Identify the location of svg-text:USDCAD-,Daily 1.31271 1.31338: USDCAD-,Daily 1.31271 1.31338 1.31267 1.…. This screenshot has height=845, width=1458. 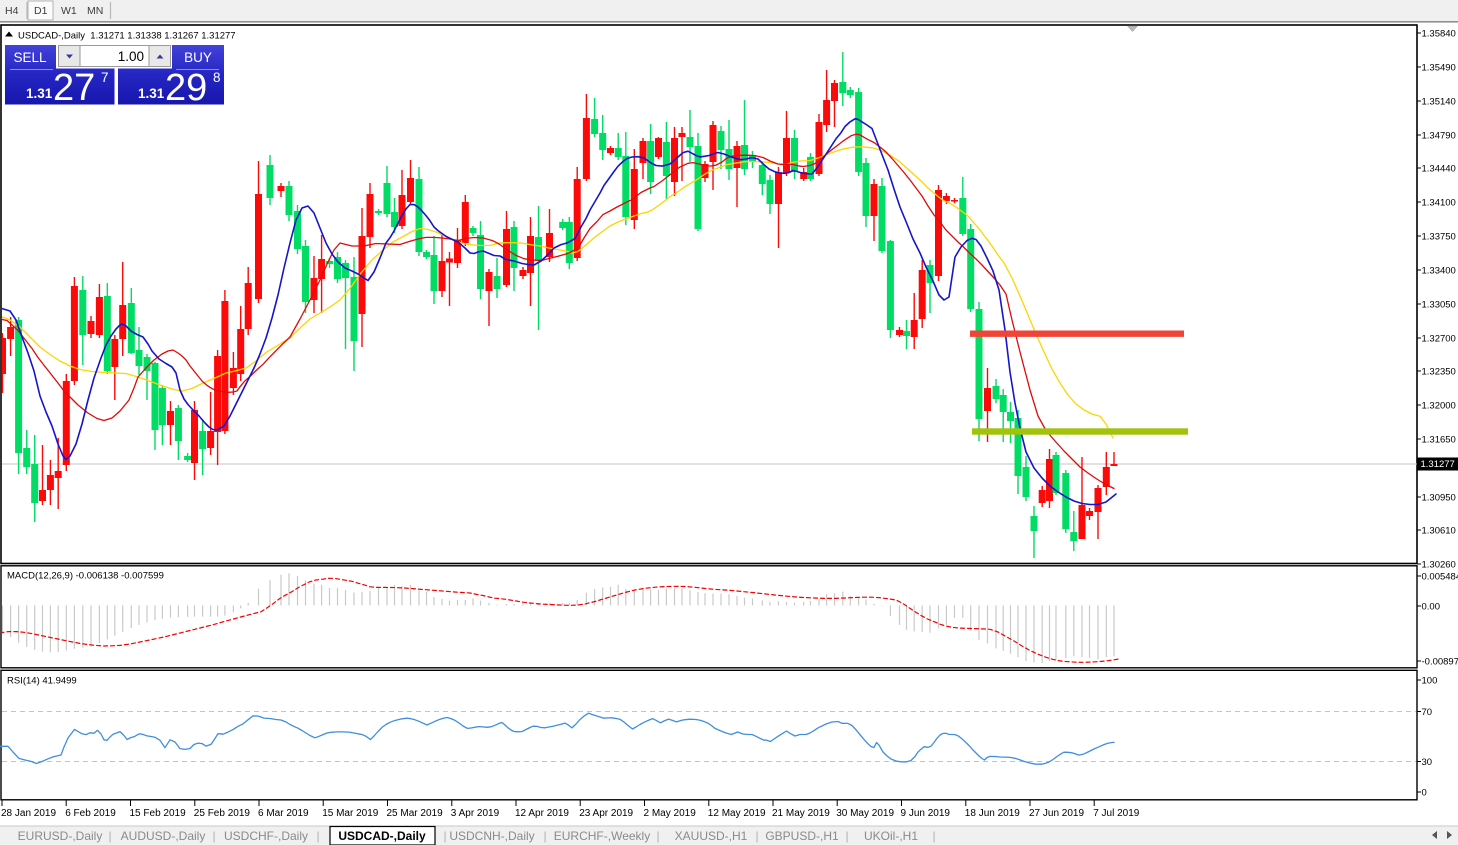
(127, 36).